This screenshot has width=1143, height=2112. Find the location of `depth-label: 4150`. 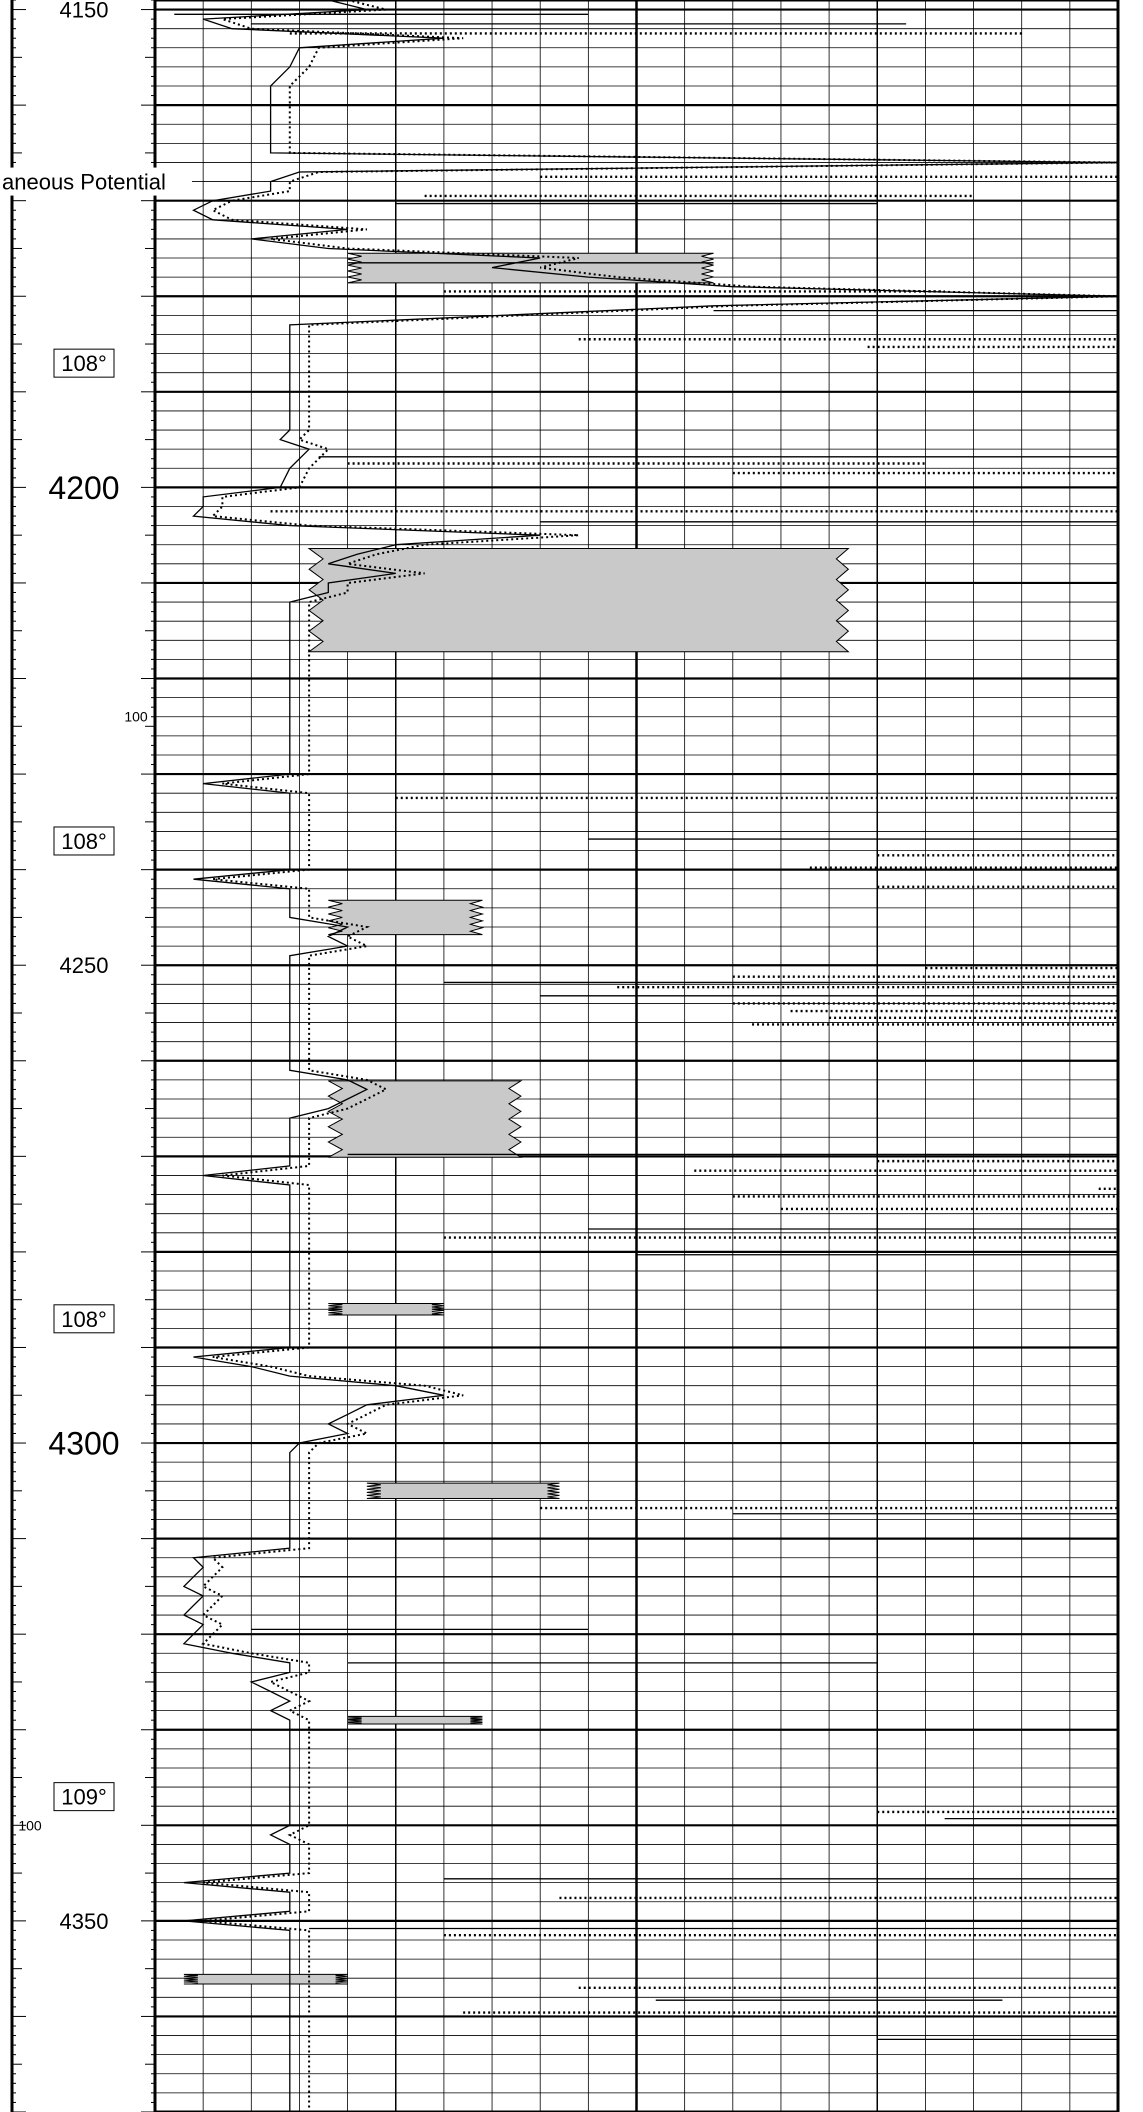

depth-label: 4150 is located at coordinates (84, 11).